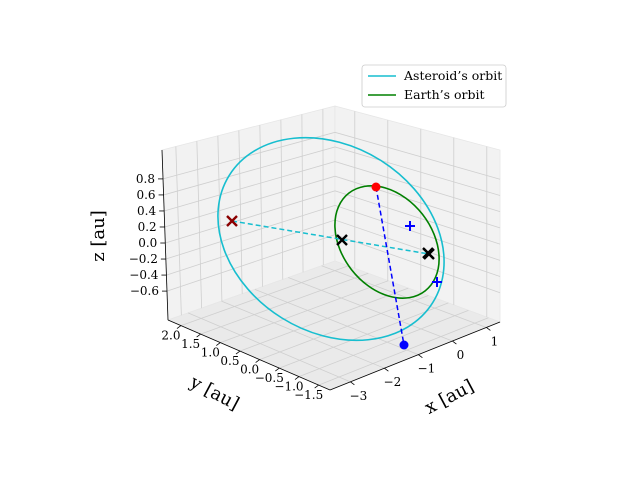  I want to click on asteroid-perihelion-marker, so click(376, 187).